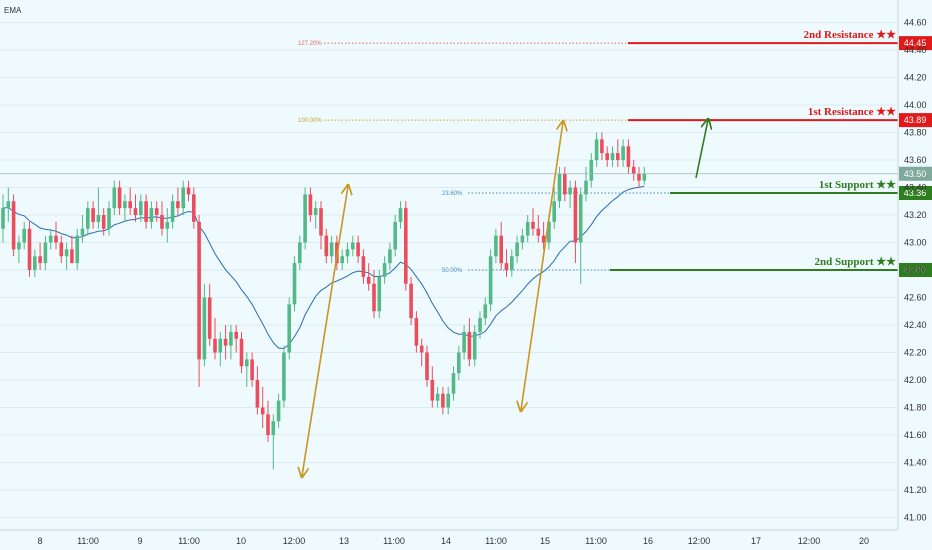 This screenshot has height=550, width=932. Describe the element at coordinates (850, 35) in the screenshot. I see `level-label: 2nd Resistance ★★` at that location.